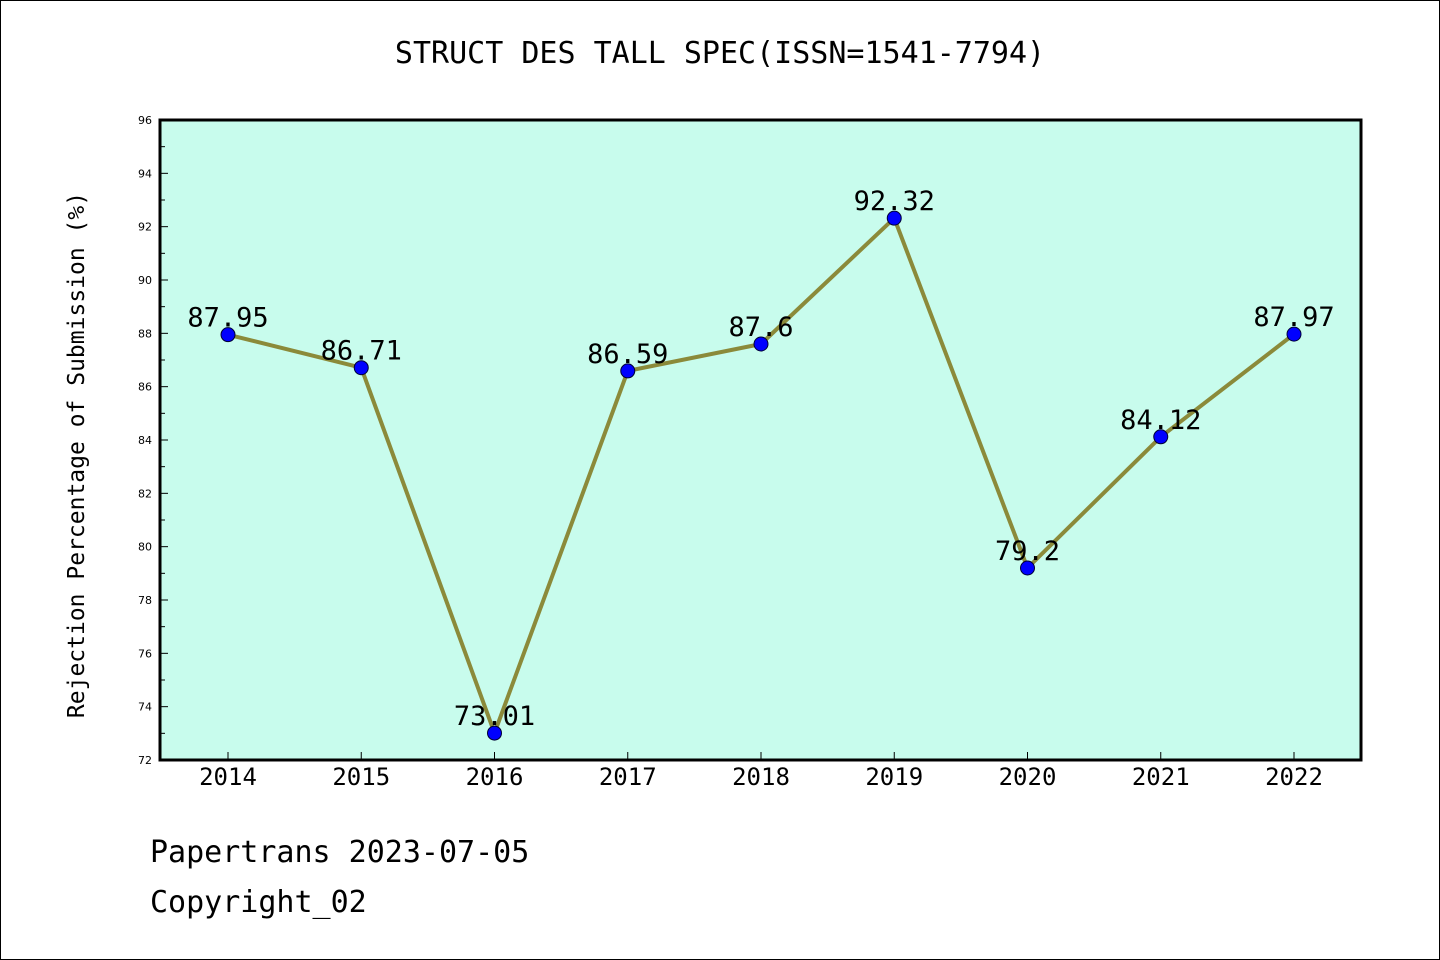 The image size is (1440, 960). What do you see at coordinates (761, 777) in the screenshot?
I see `x-tick-label: 2018` at bounding box center [761, 777].